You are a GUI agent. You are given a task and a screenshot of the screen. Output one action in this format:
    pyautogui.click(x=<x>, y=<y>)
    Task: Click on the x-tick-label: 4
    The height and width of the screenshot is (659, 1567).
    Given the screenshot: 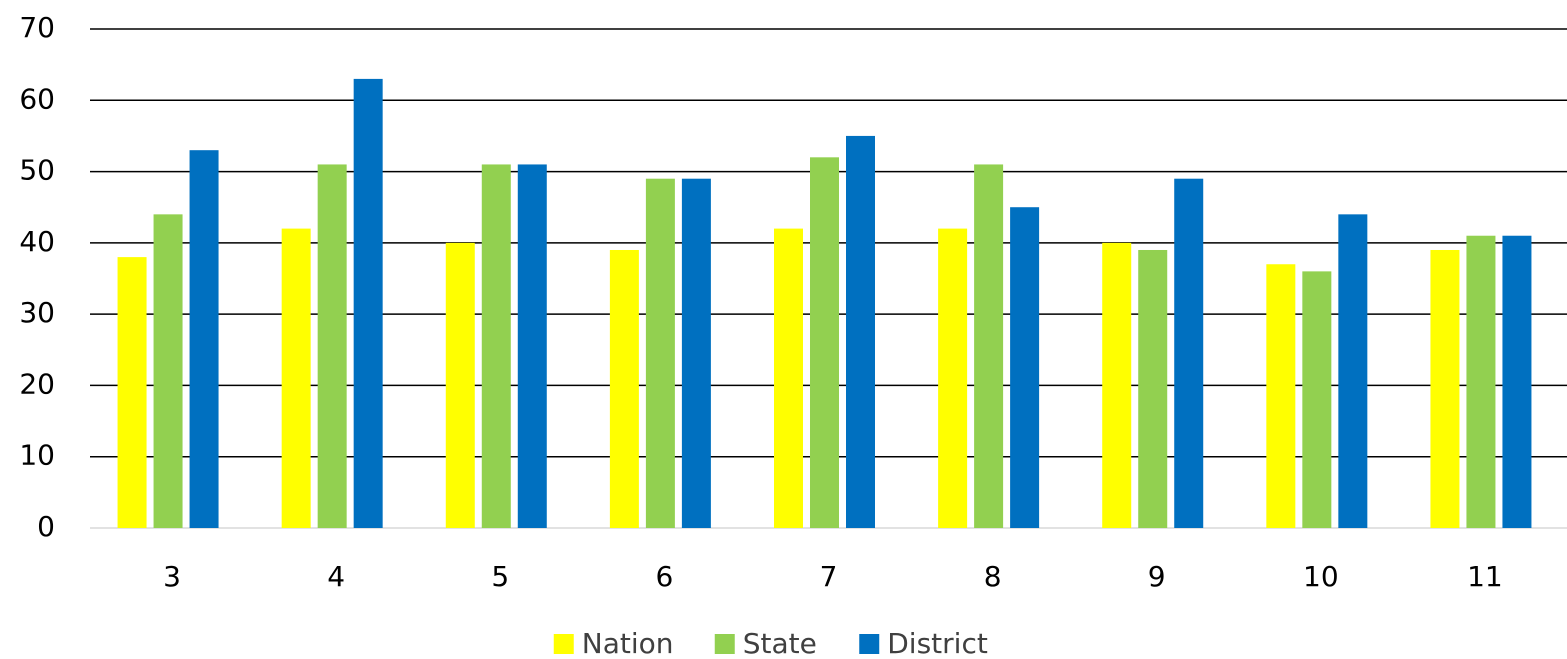 What is the action you would take?
    pyautogui.click(x=336, y=576)
    